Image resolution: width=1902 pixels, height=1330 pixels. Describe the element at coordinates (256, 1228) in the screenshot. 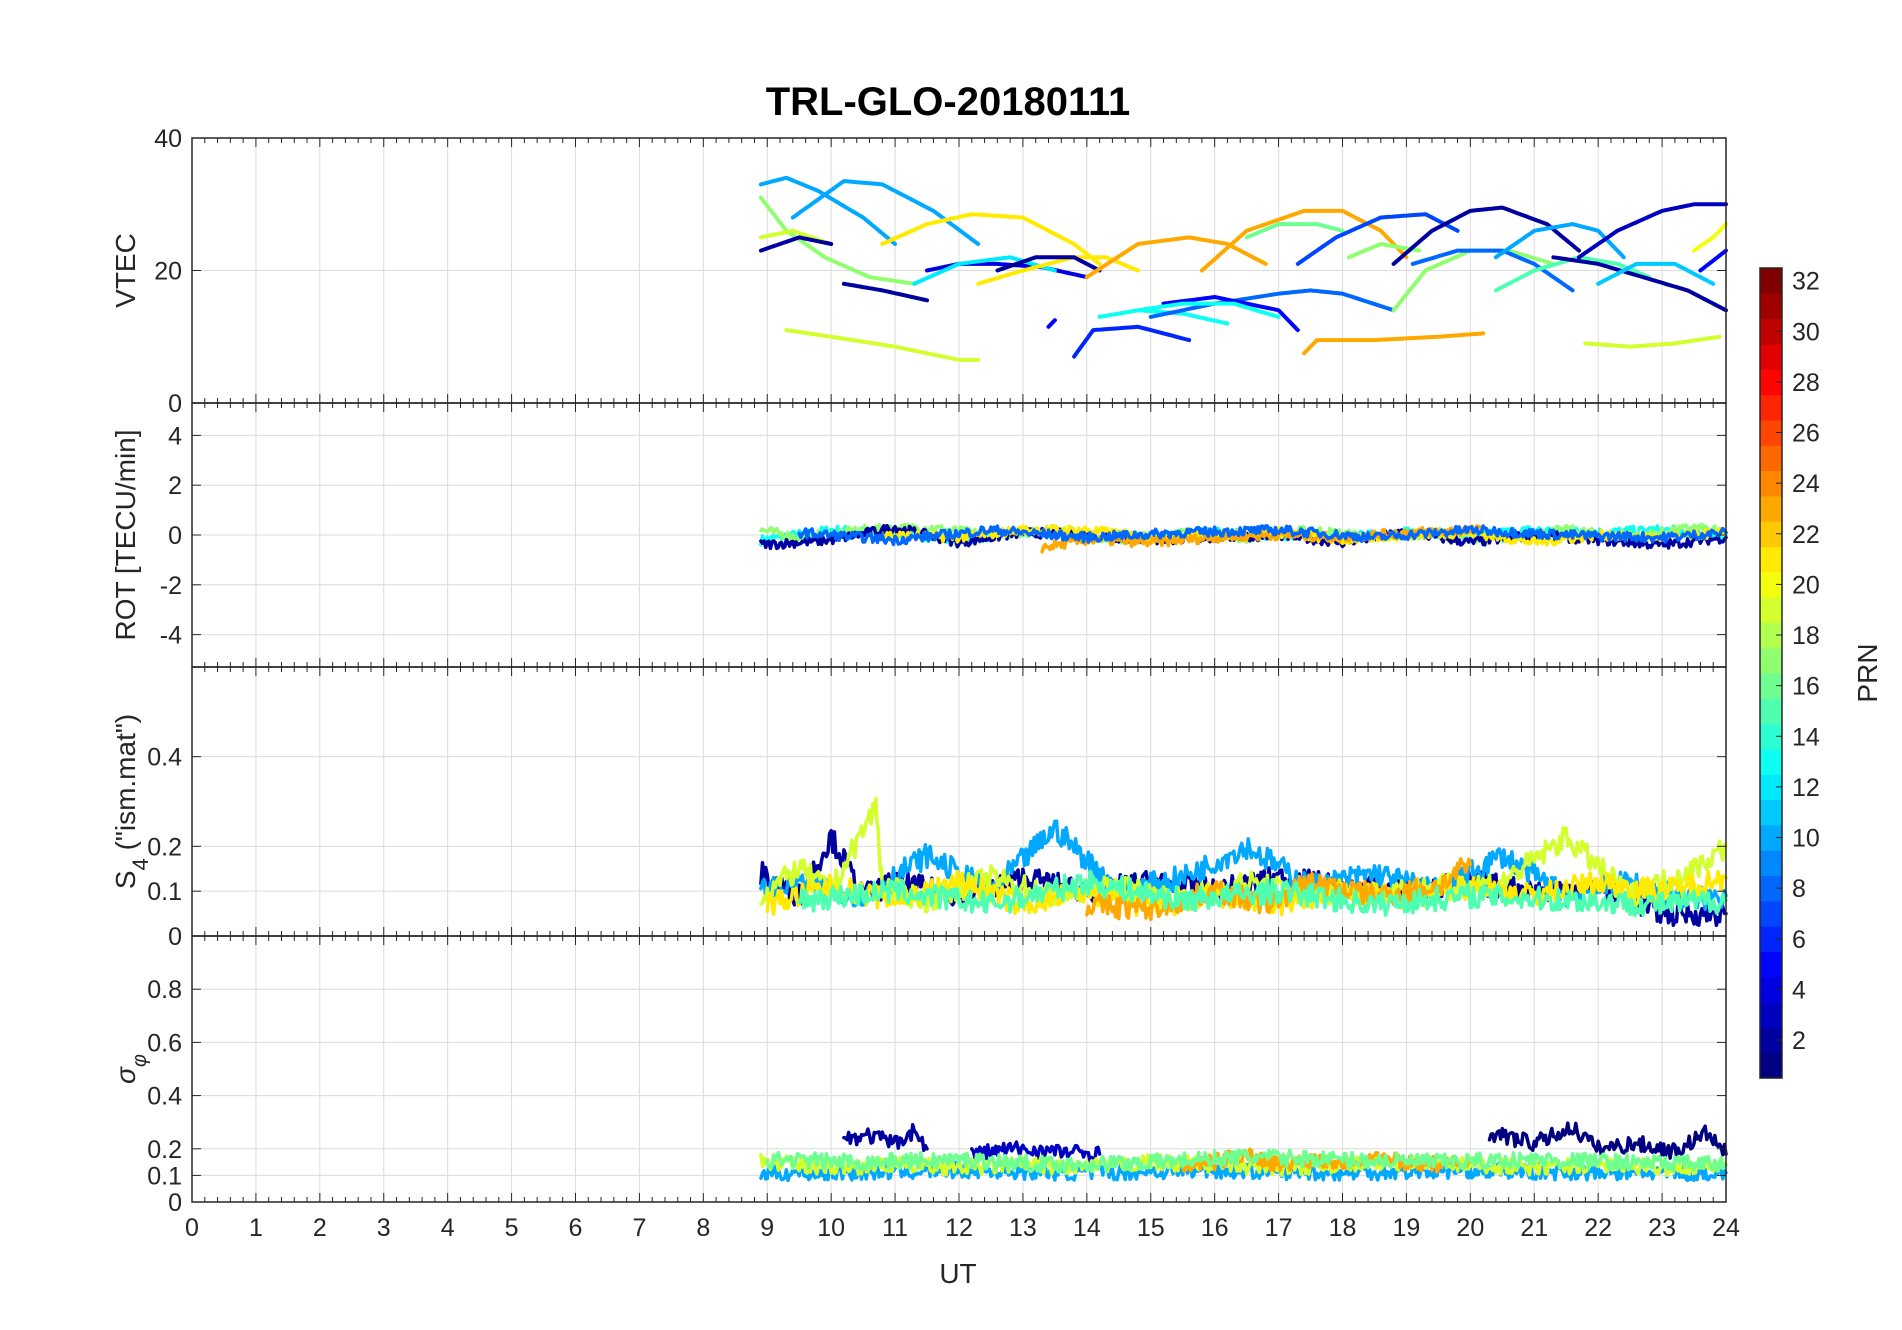

I see `x-tick-label: 1` at that location.